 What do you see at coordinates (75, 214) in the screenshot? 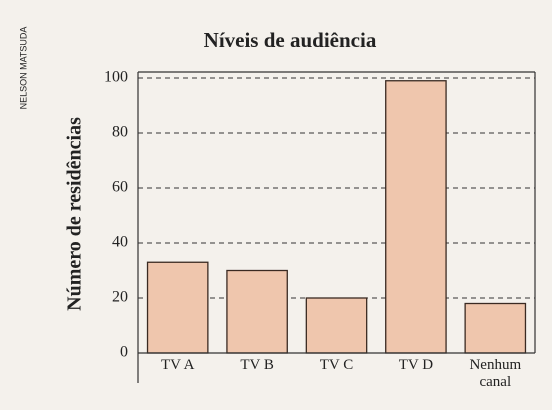
I see `y-axis-label: Número de residências` at bounding box center [75, 214].